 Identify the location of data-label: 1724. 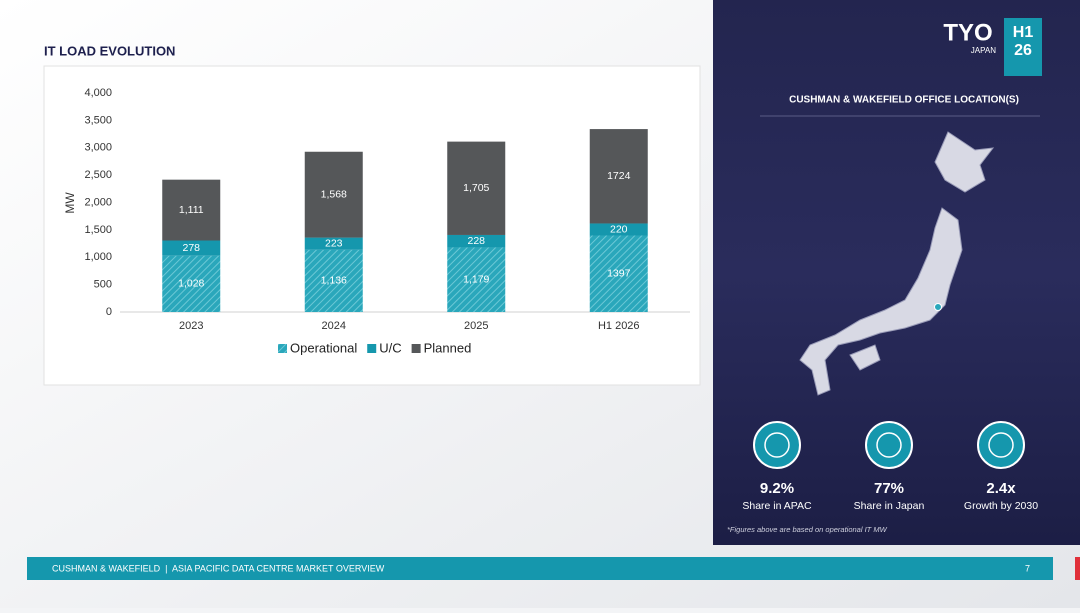
(619, 176).